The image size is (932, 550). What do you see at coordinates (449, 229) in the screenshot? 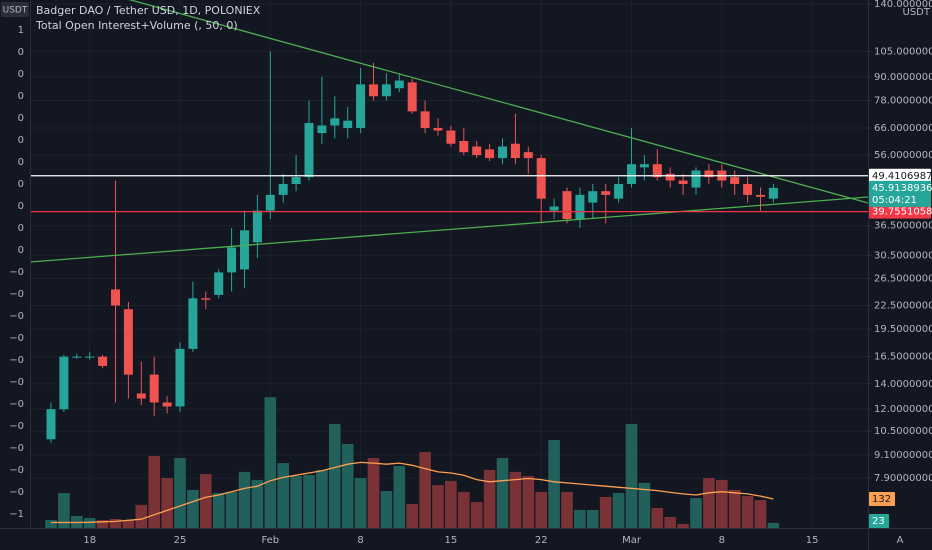
I see `trend-line` at bounding box center [449, 229].